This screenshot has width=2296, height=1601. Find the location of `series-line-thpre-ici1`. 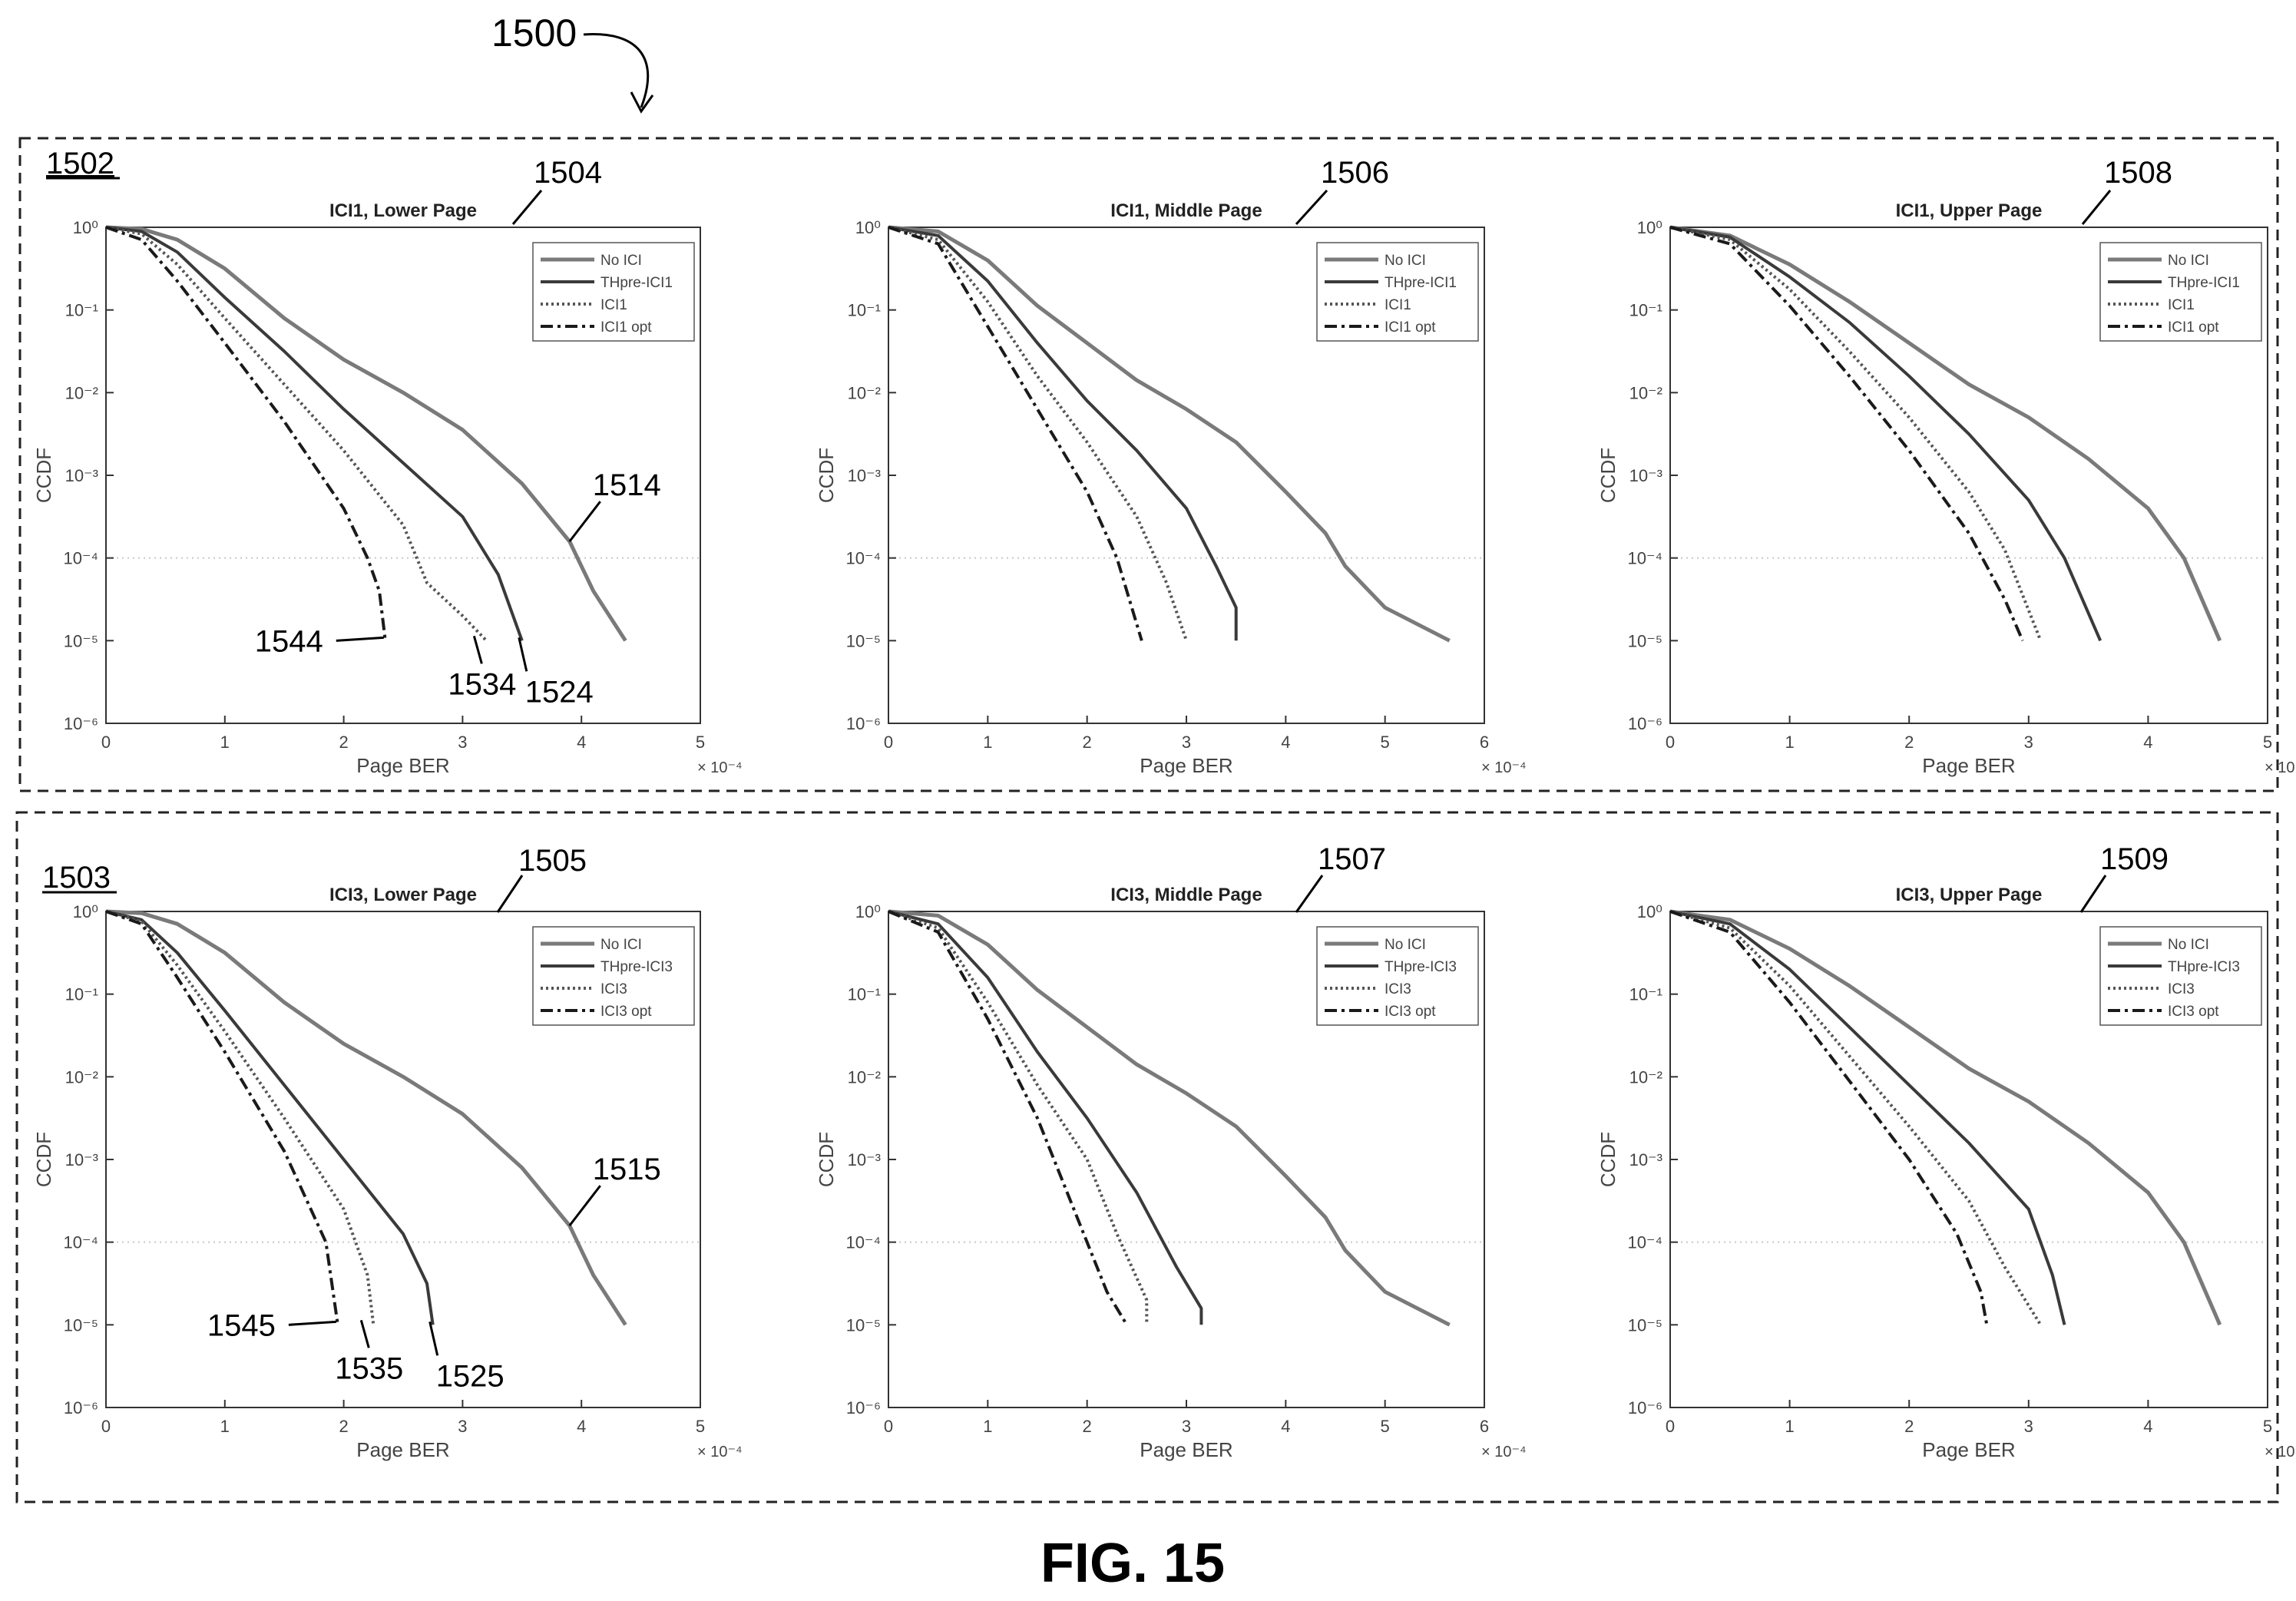

series-line-thpre-ici1 is located at coordinates (314, 434).